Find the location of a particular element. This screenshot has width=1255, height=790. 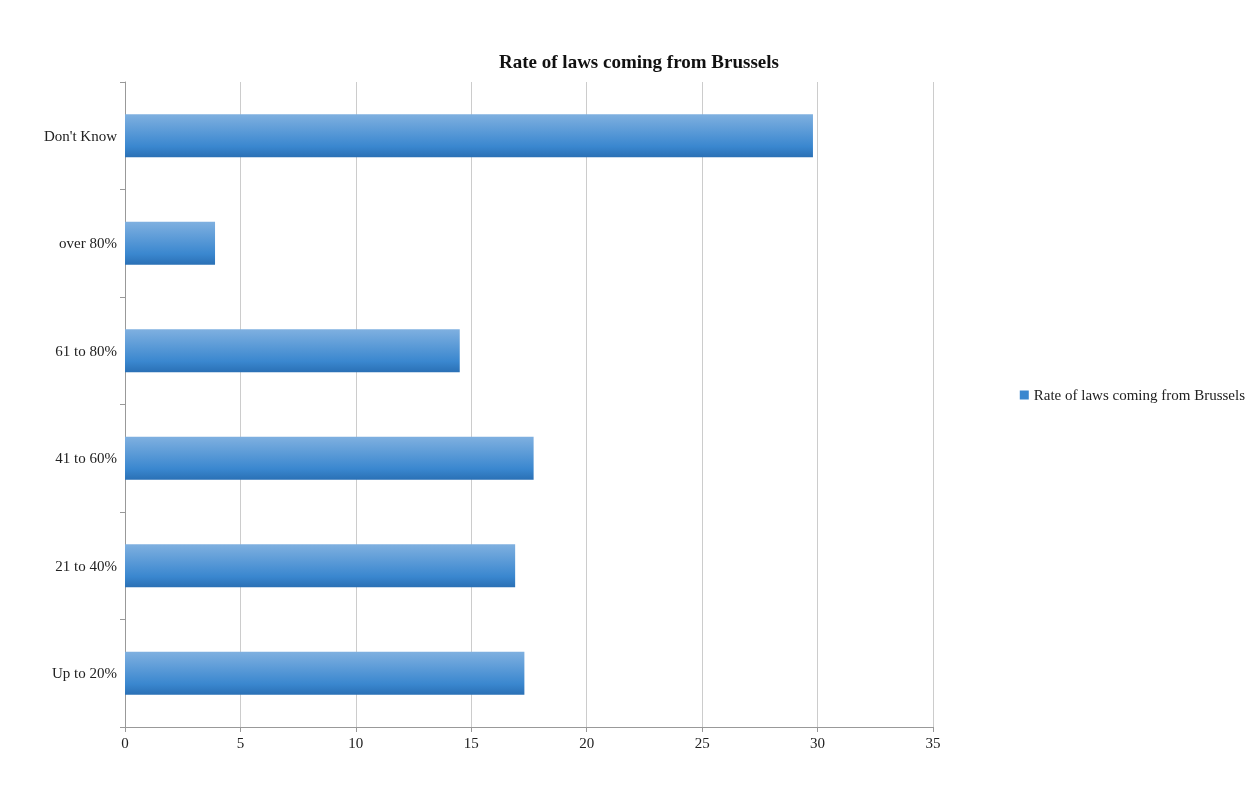

x-tick-label: 30 is located at coordinates (818, 742).